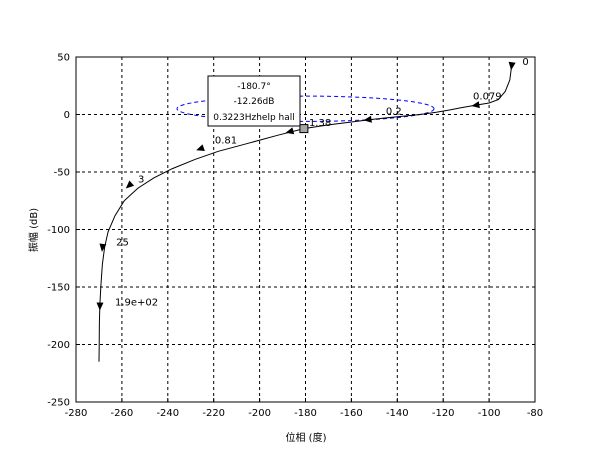  I want to click on x-tick-label: -100, so click(489, 413).